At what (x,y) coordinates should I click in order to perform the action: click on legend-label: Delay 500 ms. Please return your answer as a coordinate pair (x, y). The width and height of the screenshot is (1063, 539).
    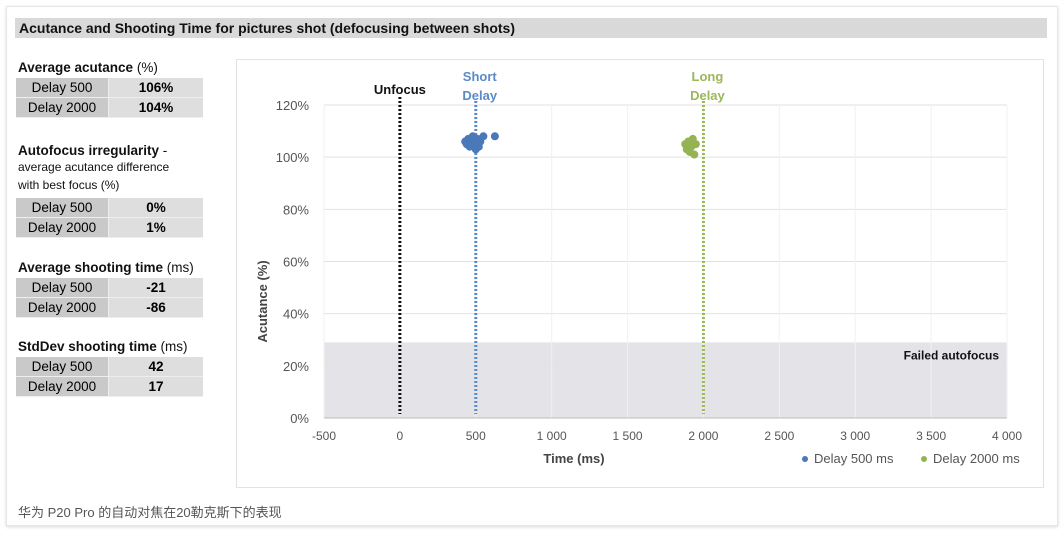
    Looking at the image, I should click on (854, 458).